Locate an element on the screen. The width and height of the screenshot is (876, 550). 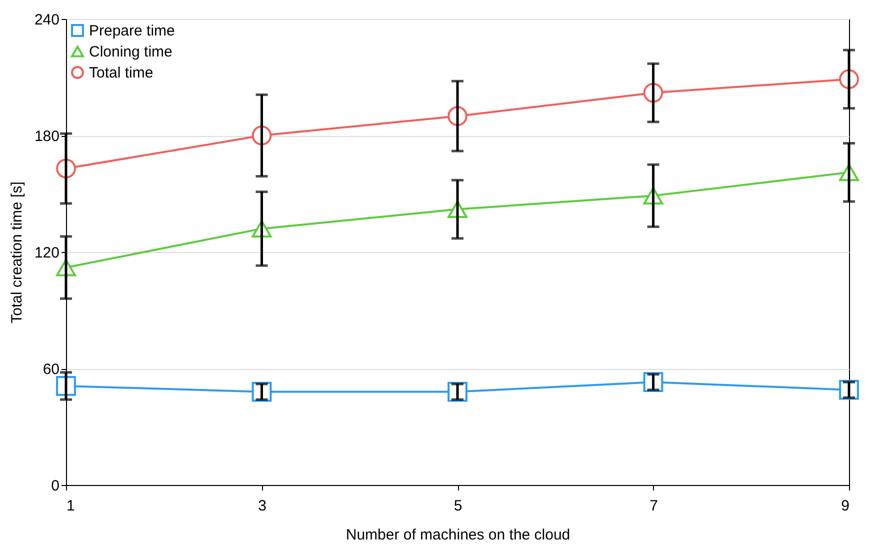
y-tick-label: 240 is located at coordinates (47, 20).